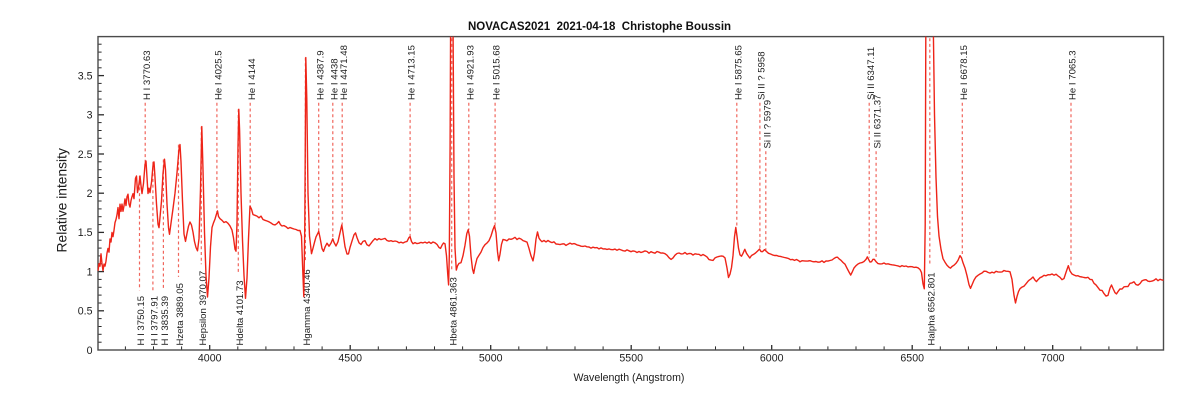 The height and width of the screenshot is (405, 1200). What do you see at coordinates (180, 314) in the screenshot?
I see `svg-text: Hzeta 3889.05` at bounding box center [180, 314].